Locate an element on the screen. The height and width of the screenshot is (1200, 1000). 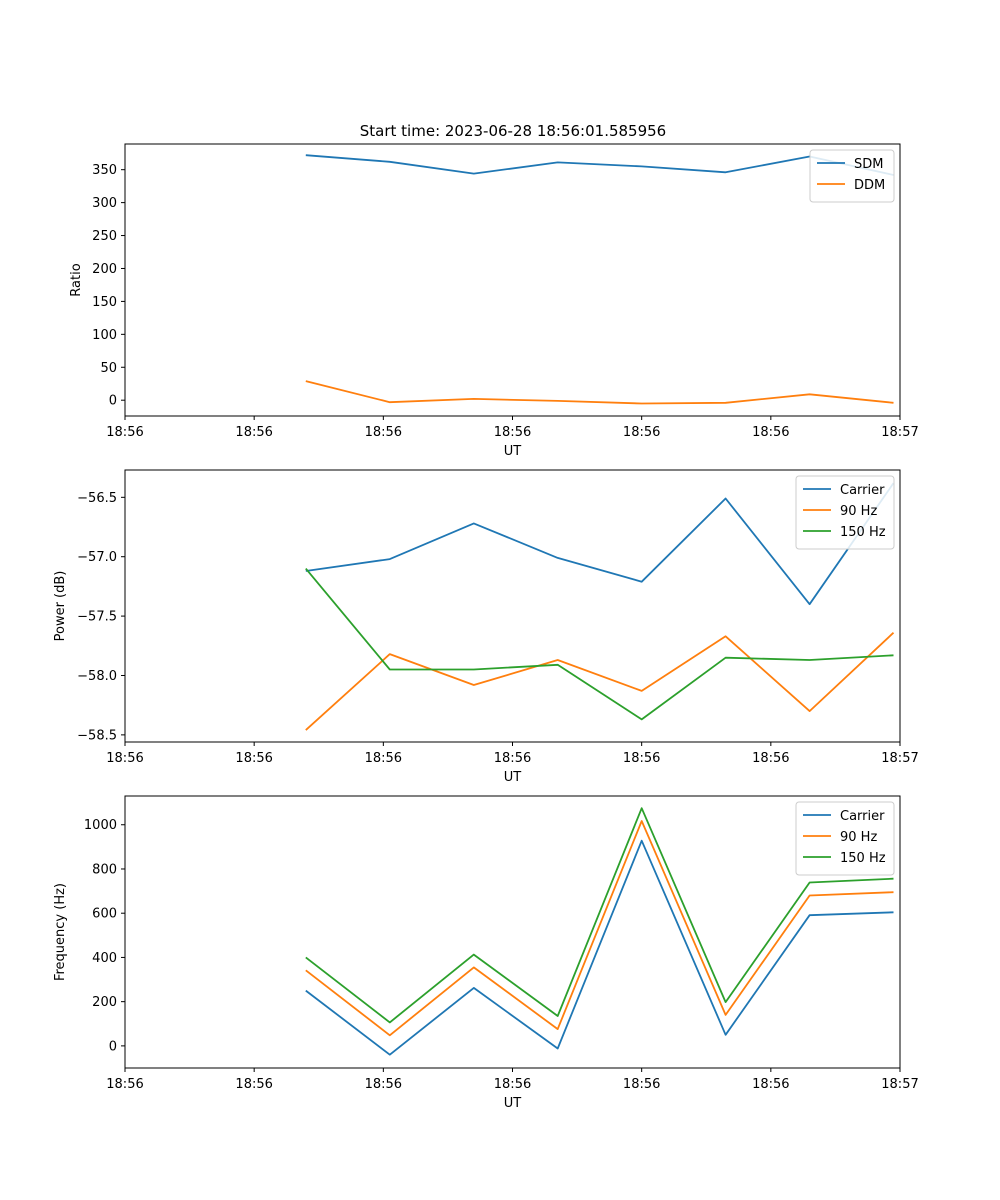
ratio-series-line-sdm is located at coordinates (599, 165).